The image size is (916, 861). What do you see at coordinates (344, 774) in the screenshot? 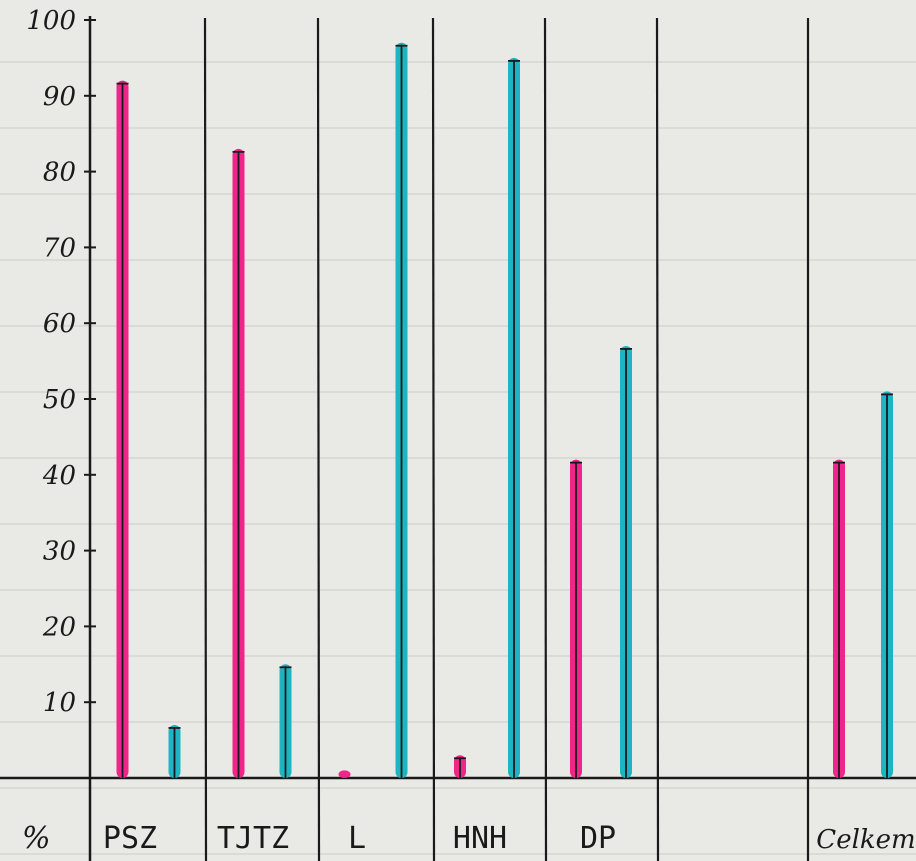
I see `bar-1-l` at bounding box center [344, 774].